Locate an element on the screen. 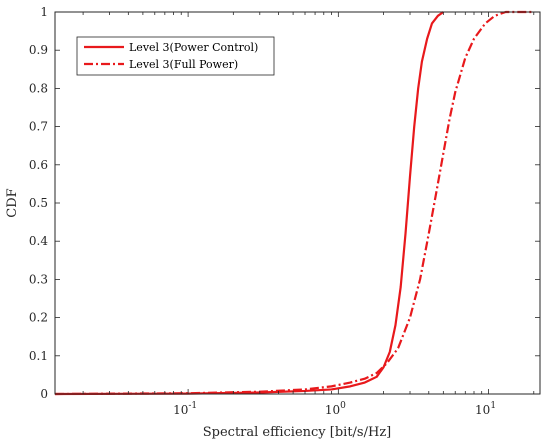  y-tick-label-2: 0.2 is located at coordinates (38, 318).